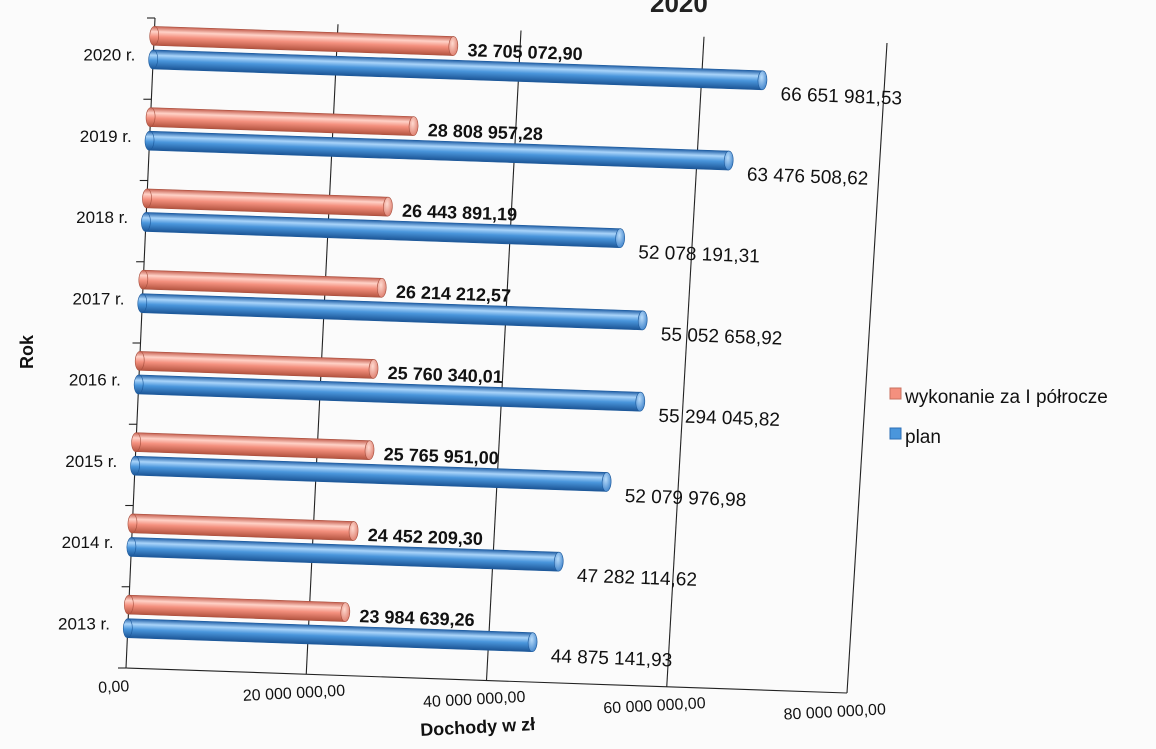  I want to click on y-tick-label: 2015 r., so click(91, 461).